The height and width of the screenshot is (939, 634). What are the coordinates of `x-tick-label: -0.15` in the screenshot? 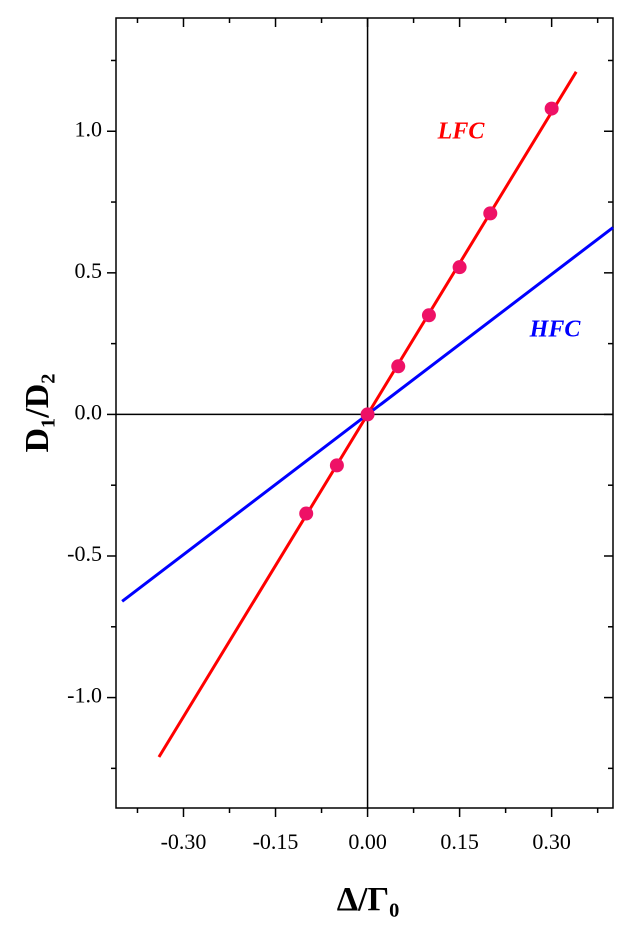 It's located at (276, 841).